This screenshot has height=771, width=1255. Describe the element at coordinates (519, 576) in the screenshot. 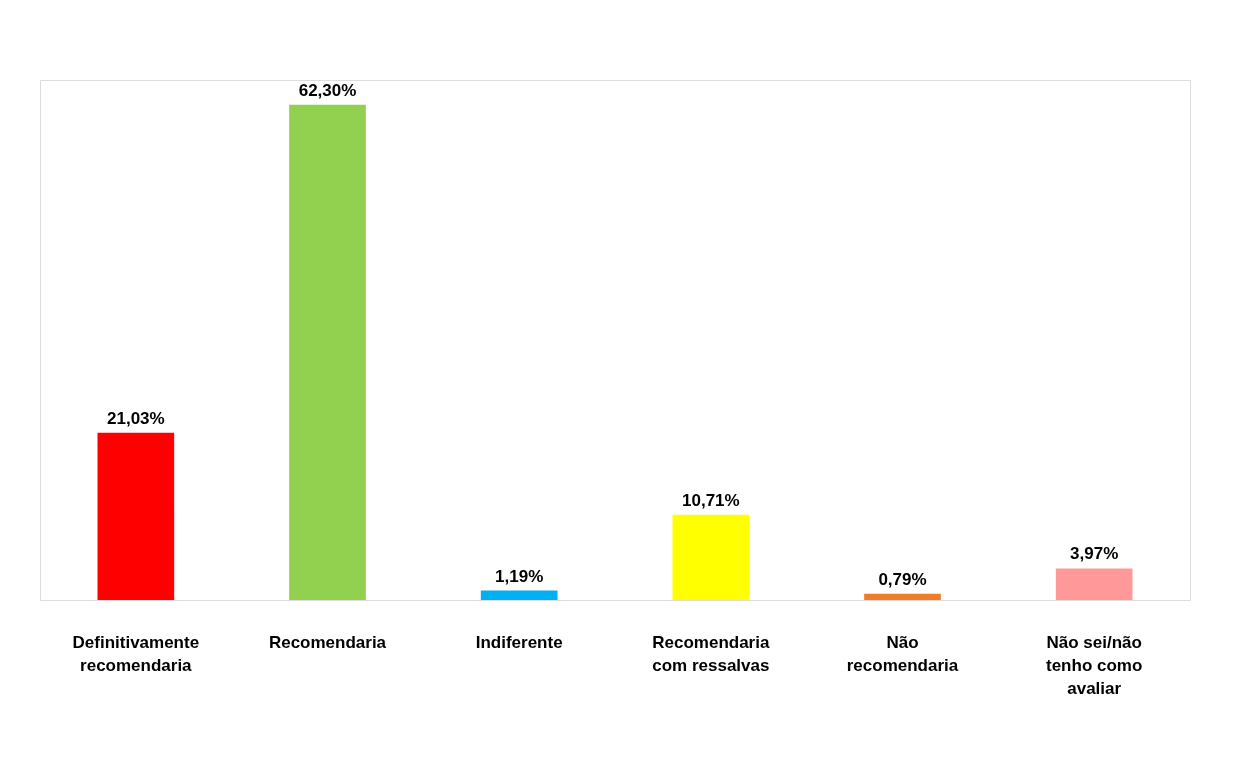

I see `data-label: 1,19%` at that location.